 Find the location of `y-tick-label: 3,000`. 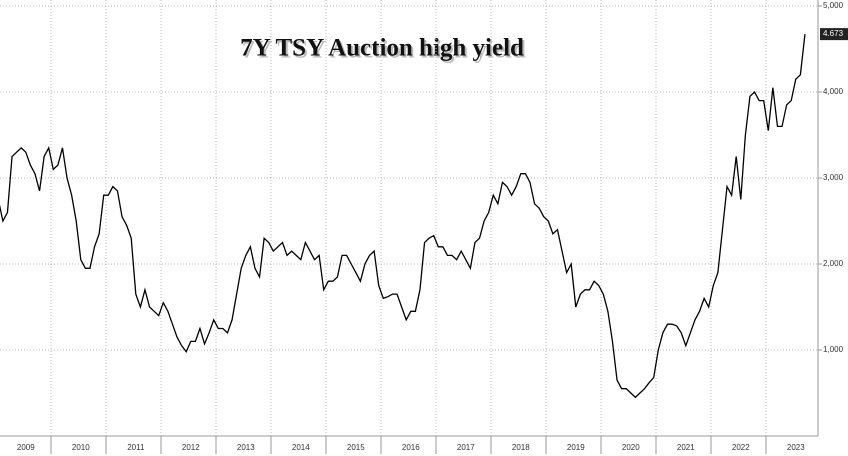

y-tick-label: 3,000 is located at coordinates (833, 177).